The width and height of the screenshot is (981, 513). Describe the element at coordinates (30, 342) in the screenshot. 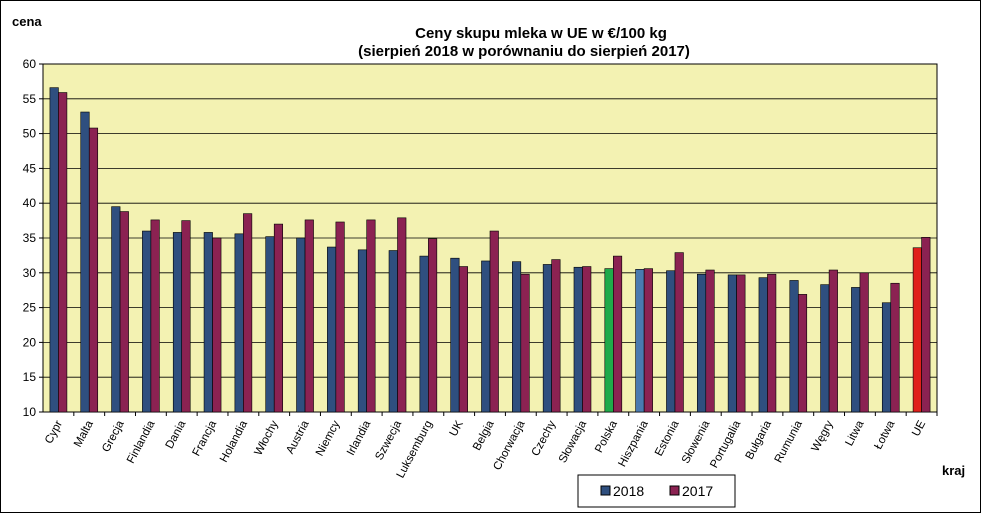

I see `y-tick-label: 20` at that location.